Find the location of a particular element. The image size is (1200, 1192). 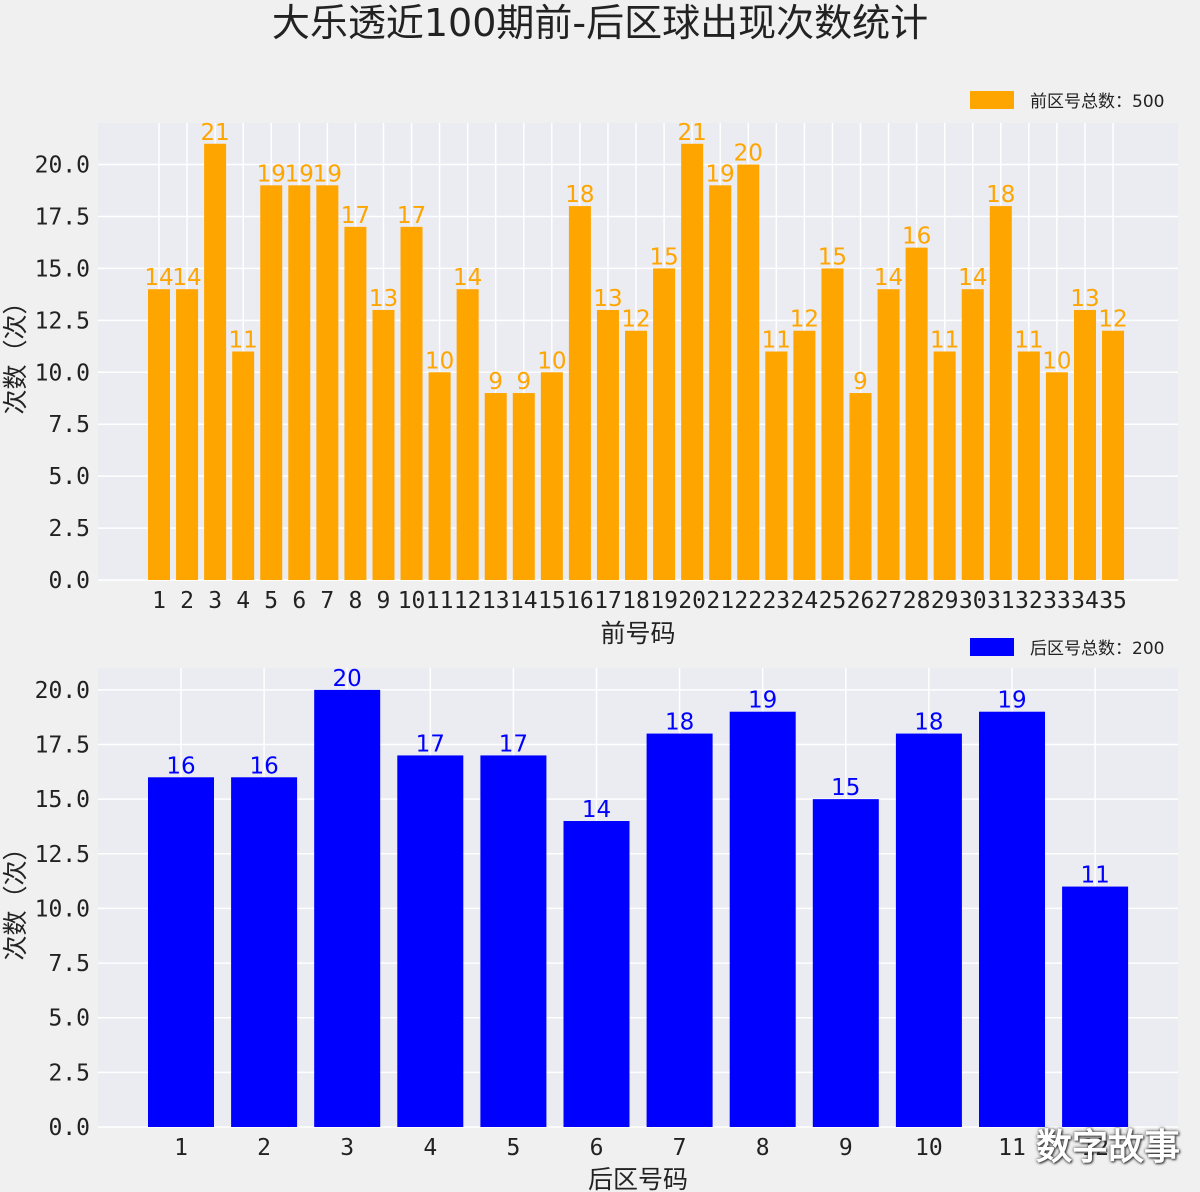

x-tick-label: 3 is located at coordinates (215, 601).